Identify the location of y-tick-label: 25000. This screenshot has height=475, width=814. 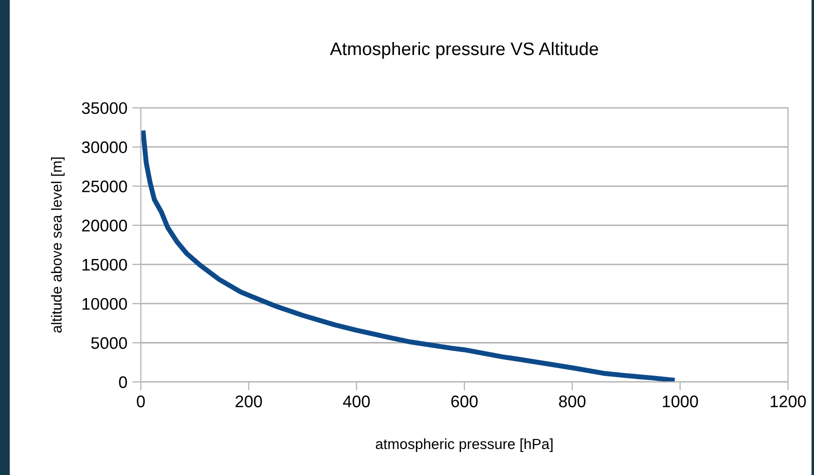
(104, 186).